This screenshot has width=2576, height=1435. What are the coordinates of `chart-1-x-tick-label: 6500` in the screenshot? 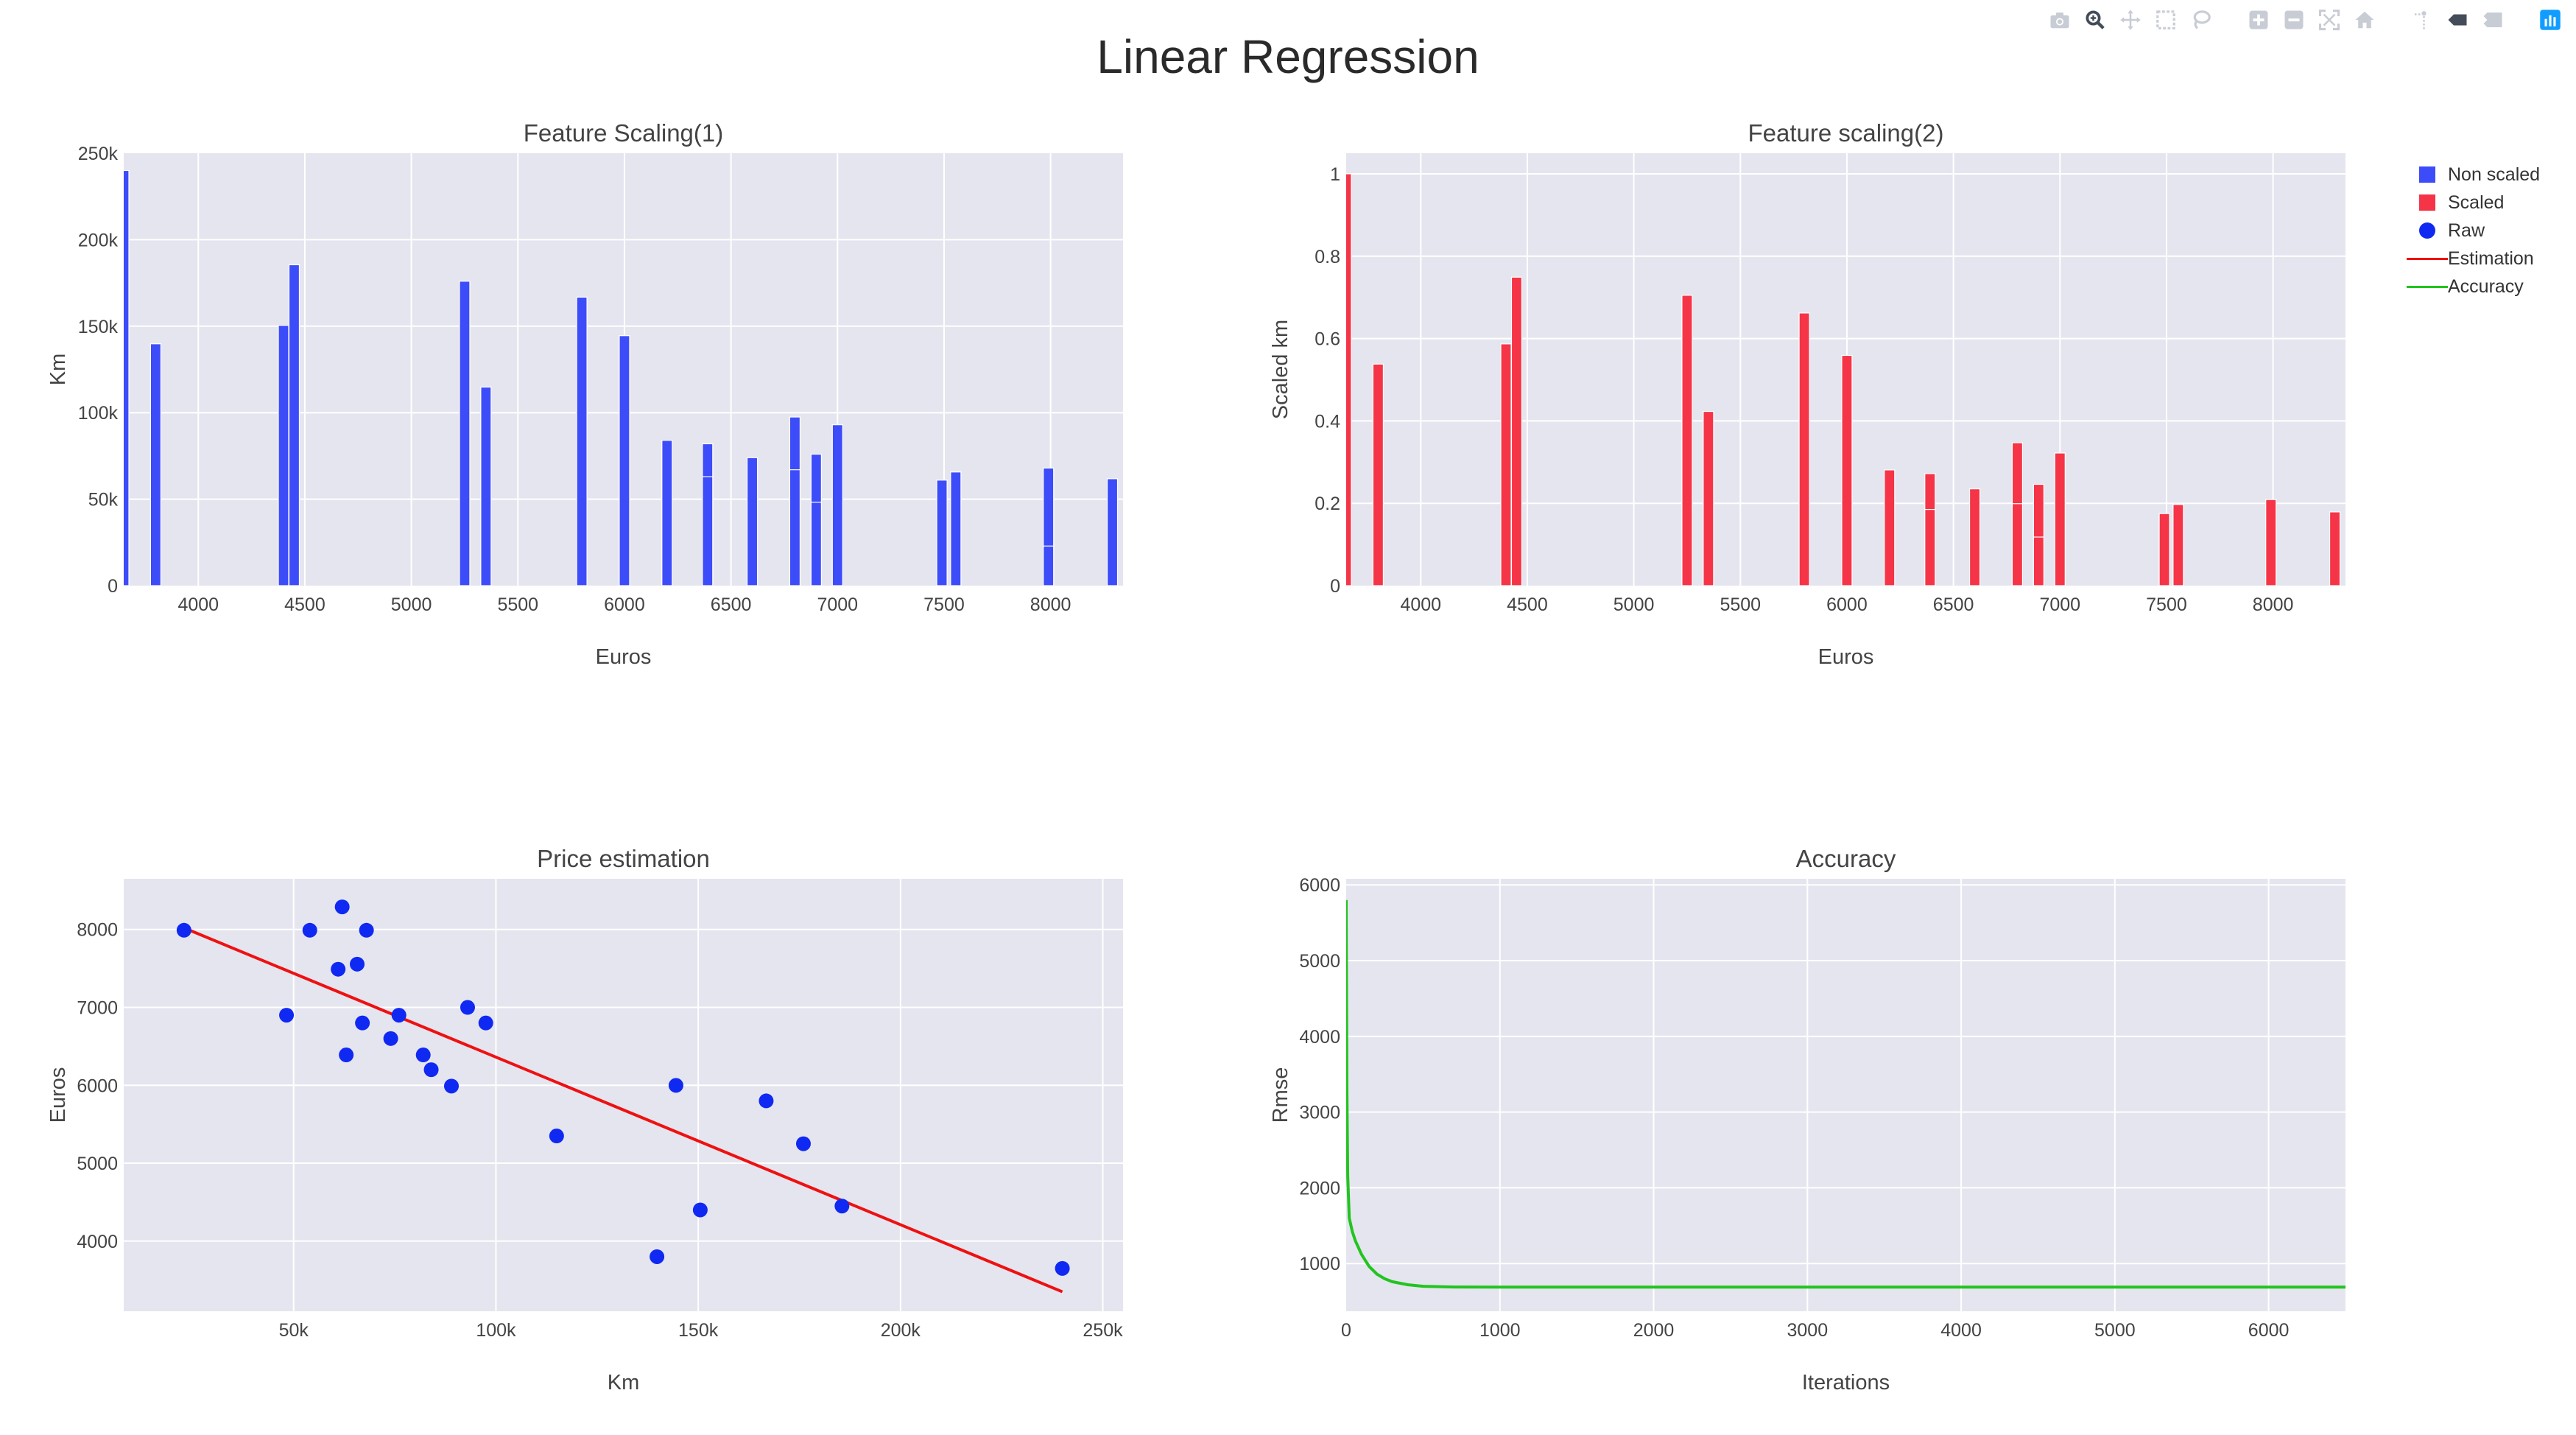 It's located at (731, 604).